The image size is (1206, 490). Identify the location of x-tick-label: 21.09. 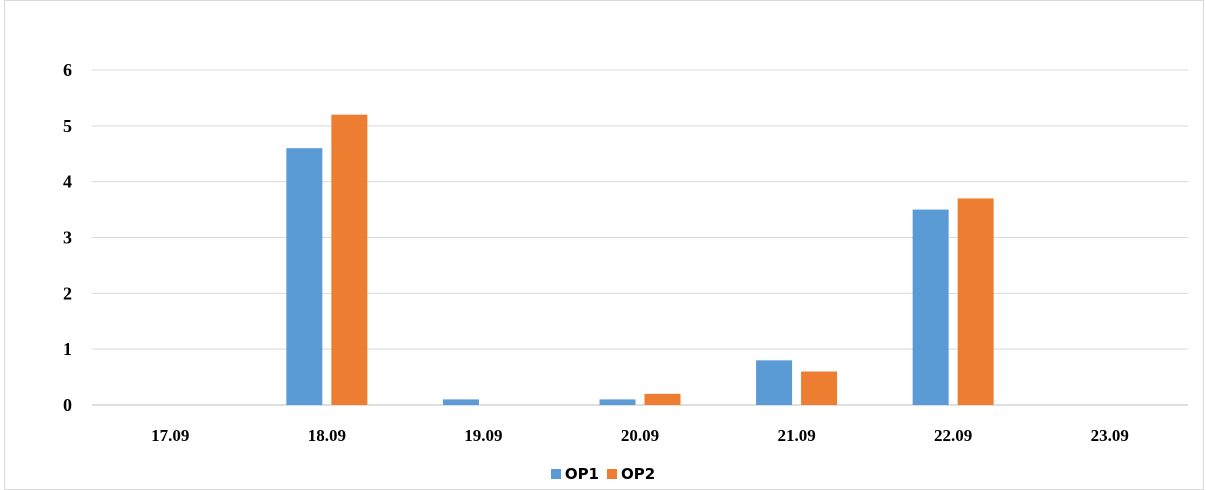
(796, 435).